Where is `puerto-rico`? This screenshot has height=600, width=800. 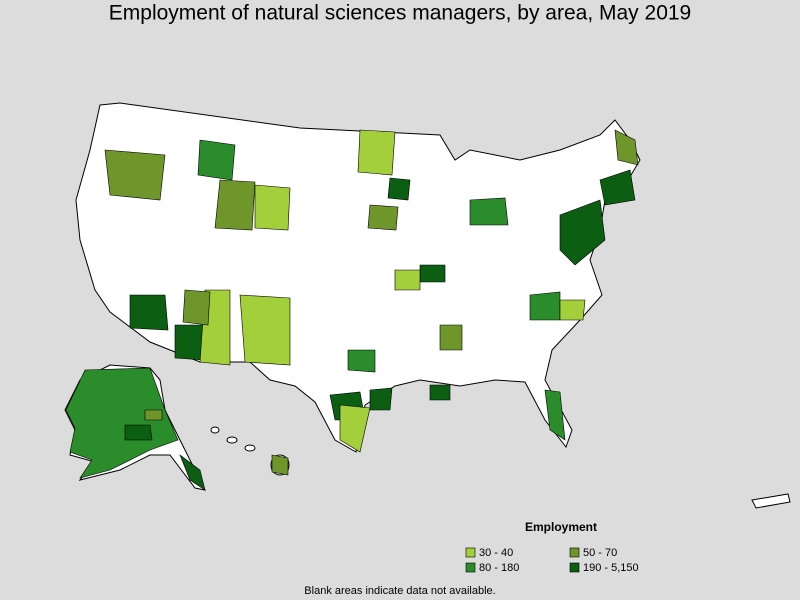 puerto-rico is located at coordinates (771, 501).